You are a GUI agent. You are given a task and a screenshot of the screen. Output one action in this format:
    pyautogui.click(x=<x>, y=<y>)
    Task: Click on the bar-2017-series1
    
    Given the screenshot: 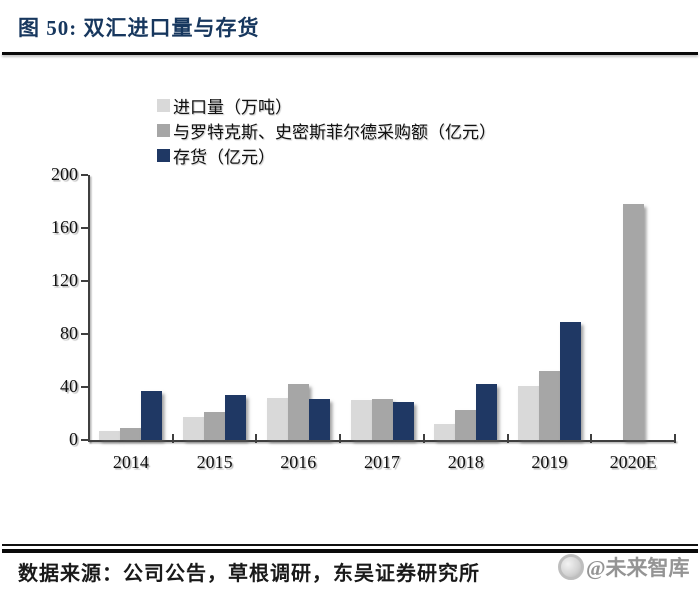 What is the action you would take?
    pyautogui.click(x=361, y=420)
    